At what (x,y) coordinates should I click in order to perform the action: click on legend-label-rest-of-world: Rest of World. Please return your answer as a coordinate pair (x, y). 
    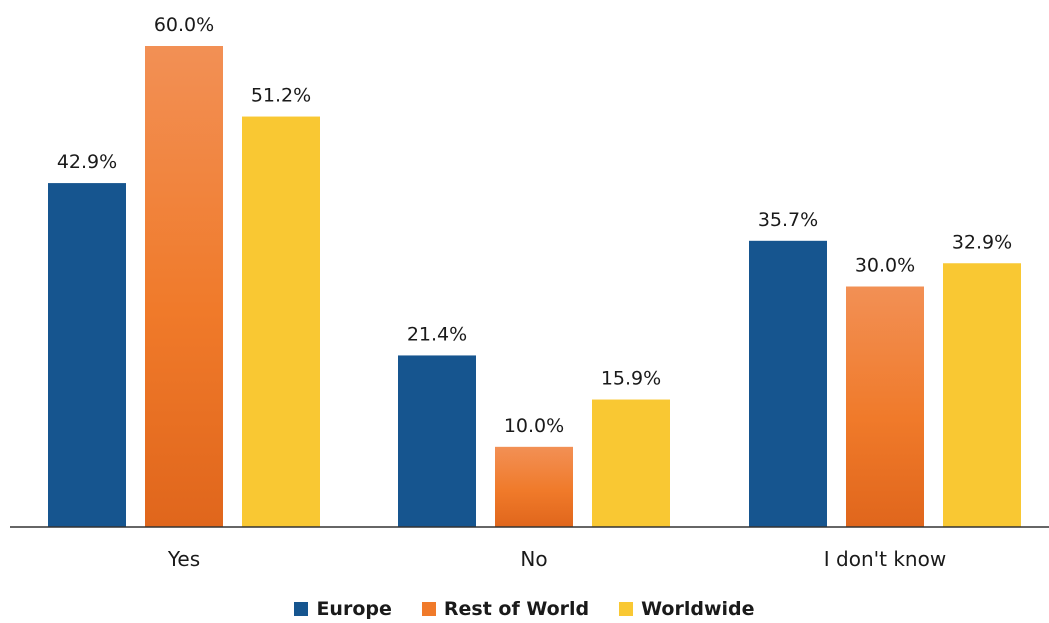
    Looking at the image, I should click on (516, 609).